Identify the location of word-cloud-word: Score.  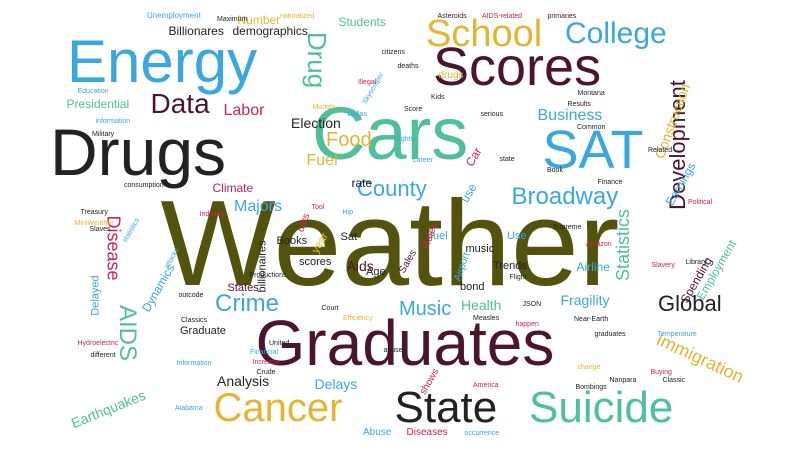
(413, 109).